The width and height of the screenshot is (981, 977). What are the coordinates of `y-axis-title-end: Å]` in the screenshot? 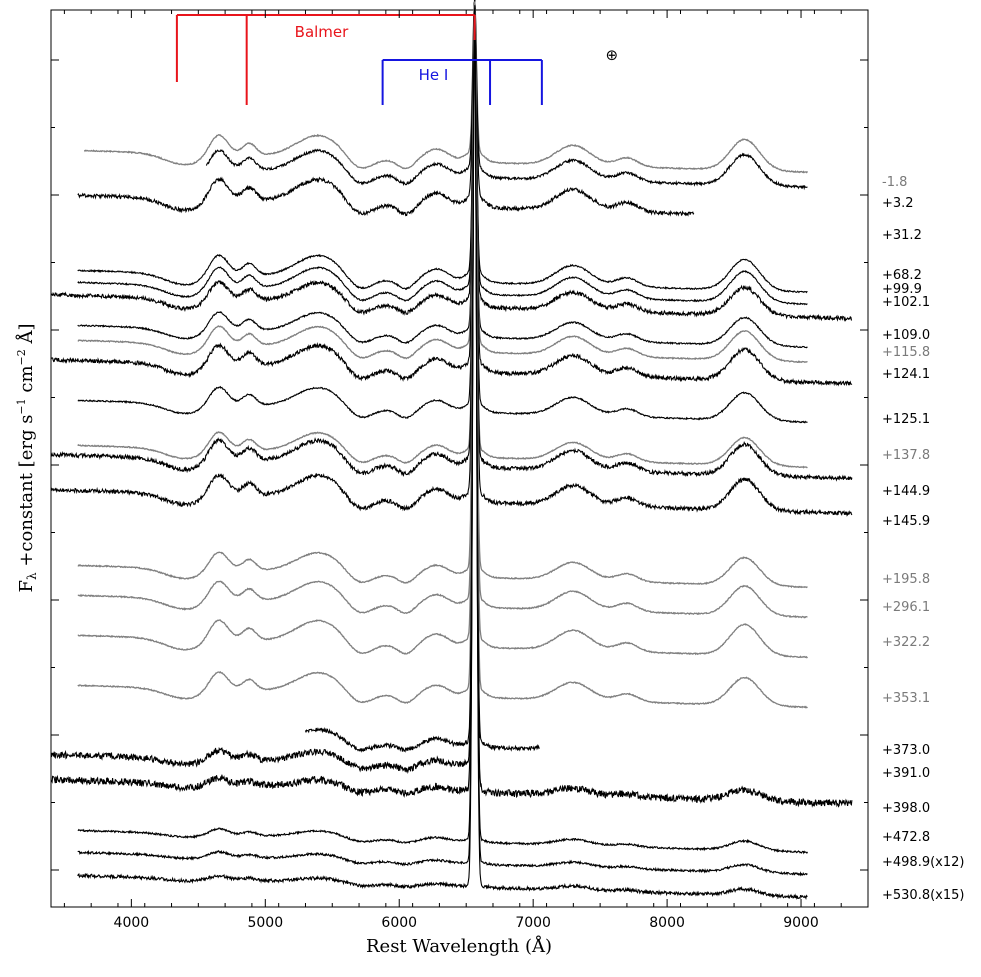 It's located at (26, 337).